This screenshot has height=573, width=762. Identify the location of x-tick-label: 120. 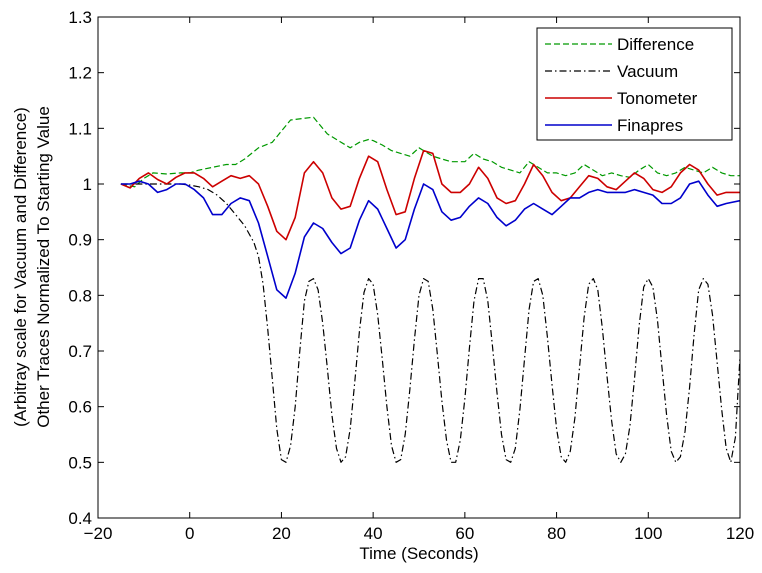
(740, 533).